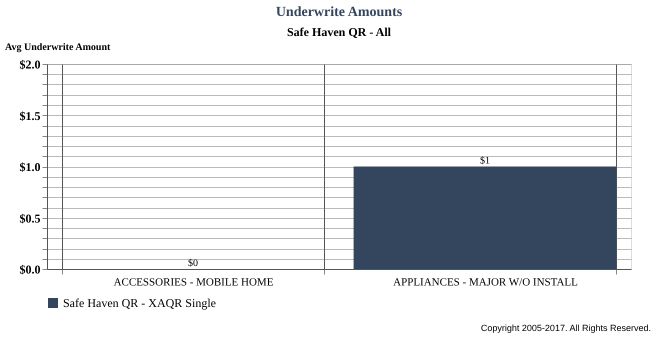 The image size is (669, 346). What do you see at coordinates (139, 303) in the screenshot?
I see `legend-label: Safe Haven QR - XAQR Single` at bounding box center [139, 303].